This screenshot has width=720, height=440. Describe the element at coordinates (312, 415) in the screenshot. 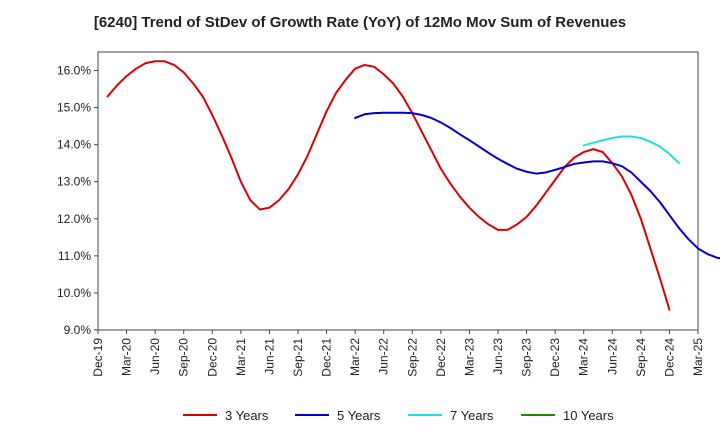

I see `legend-swatch-5-years` at that location.